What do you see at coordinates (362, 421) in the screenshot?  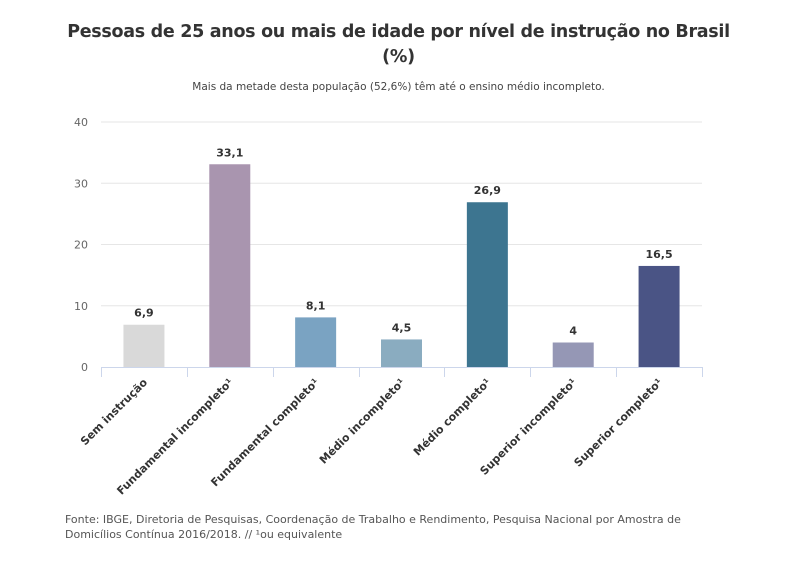 I see `category-label: Médio incompleto¹` at bounding box center [362, 421].